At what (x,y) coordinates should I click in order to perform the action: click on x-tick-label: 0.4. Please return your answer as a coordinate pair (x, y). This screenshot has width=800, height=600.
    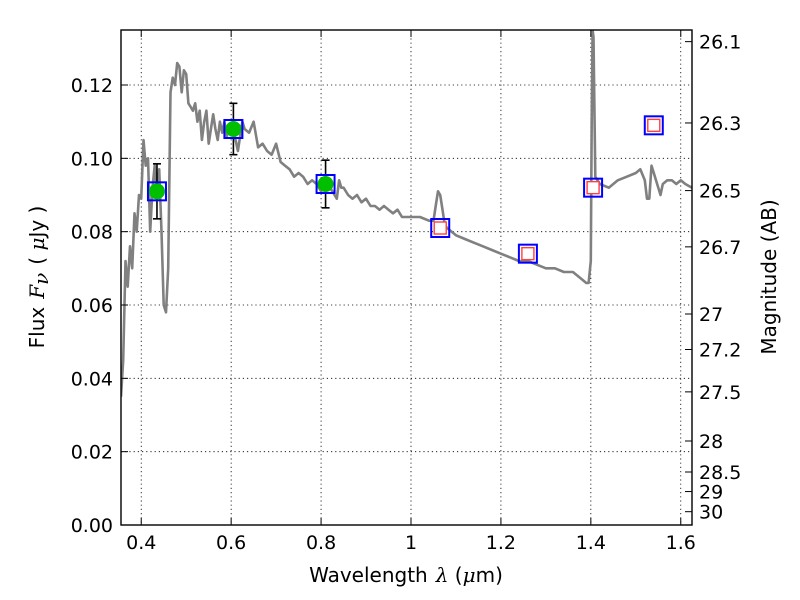
    Looking at the image, I should click on (141, 543).